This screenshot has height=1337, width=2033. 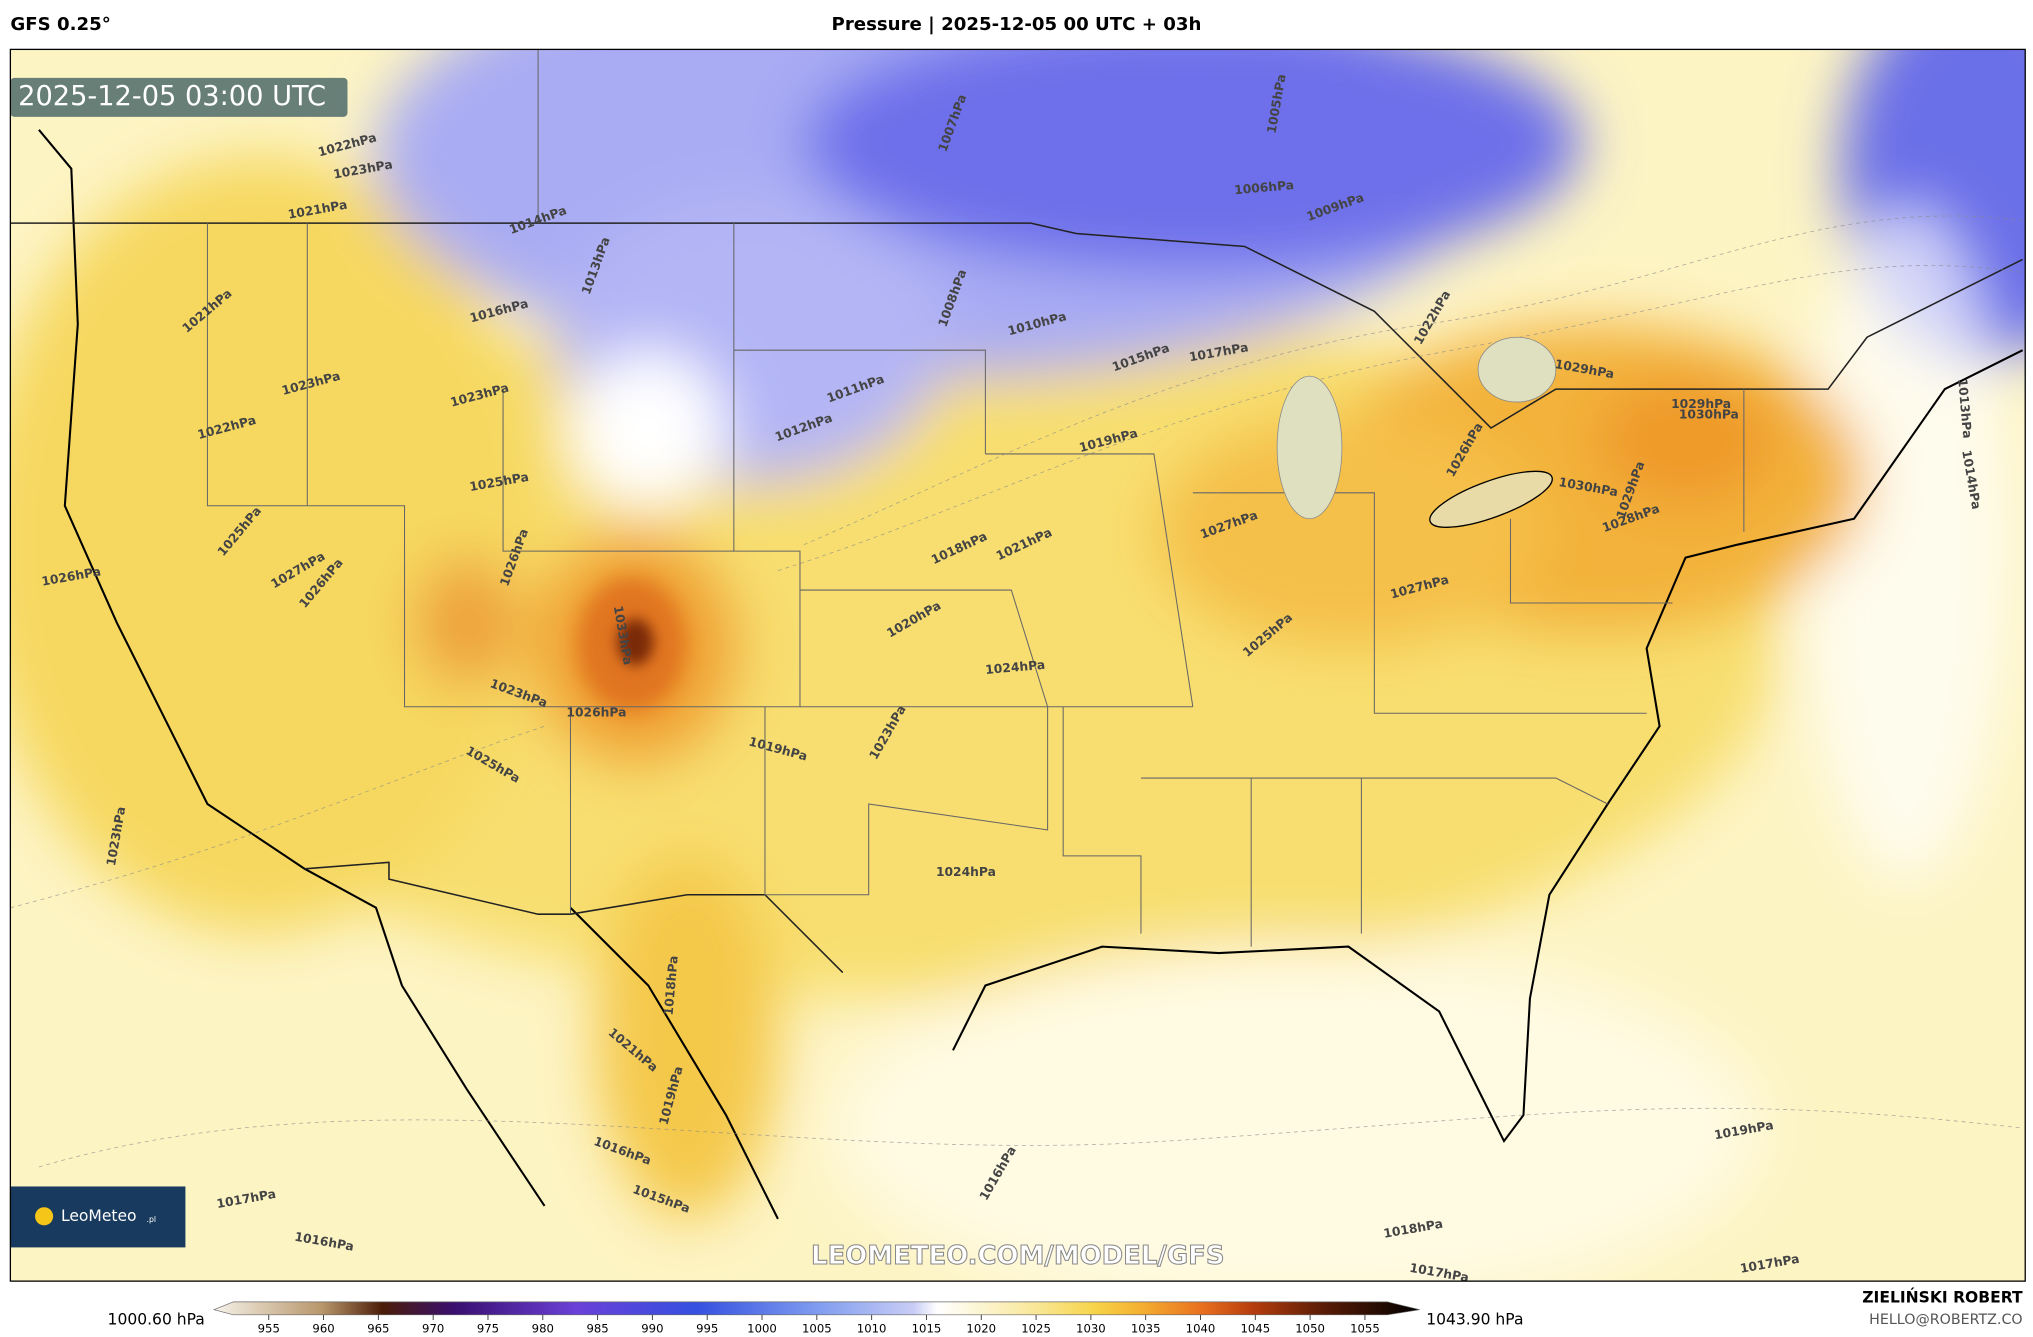 What do you see at coordinates (156, 1320) in the screenshot?
I see `colorbar-min: 1000.60 hPa` at bounding box center [156, 1320].